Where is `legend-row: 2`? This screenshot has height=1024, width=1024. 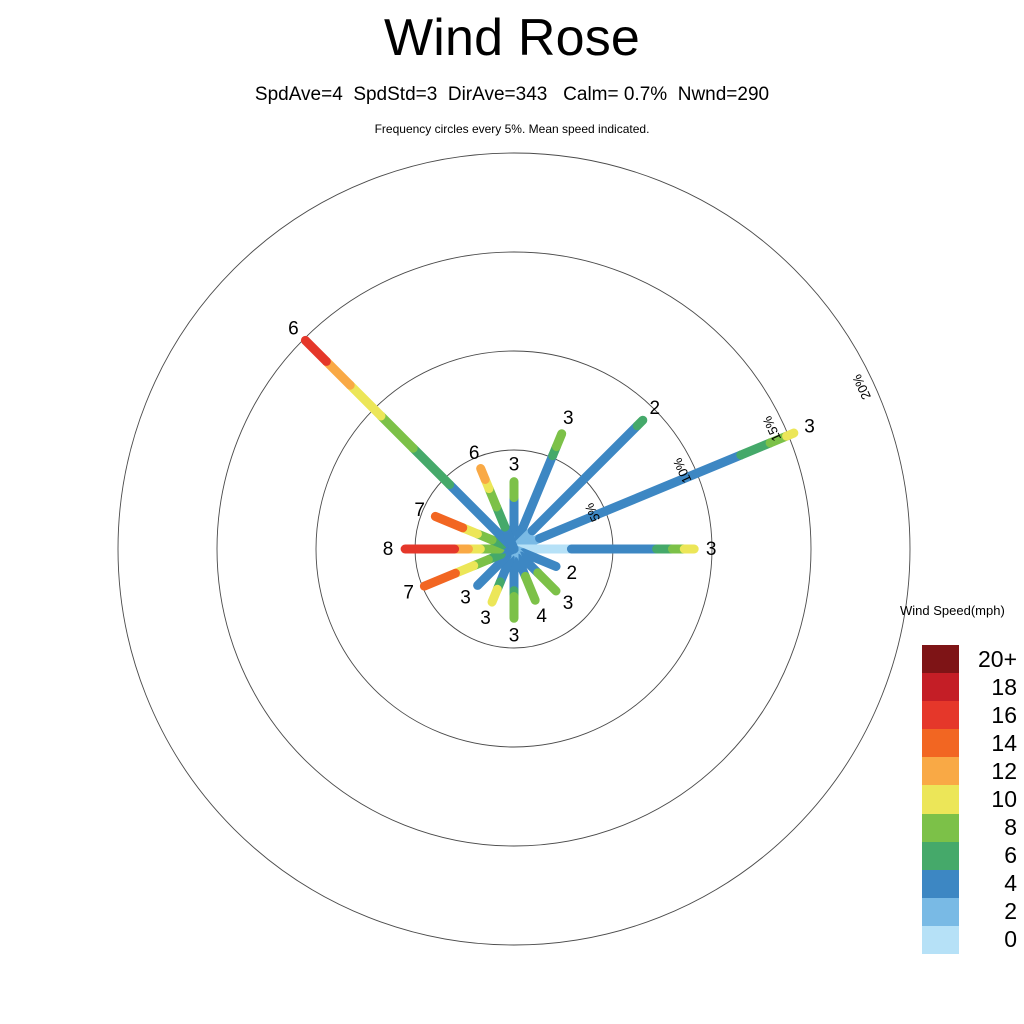
legend-row: 2 is located at coordinates (969, 911).